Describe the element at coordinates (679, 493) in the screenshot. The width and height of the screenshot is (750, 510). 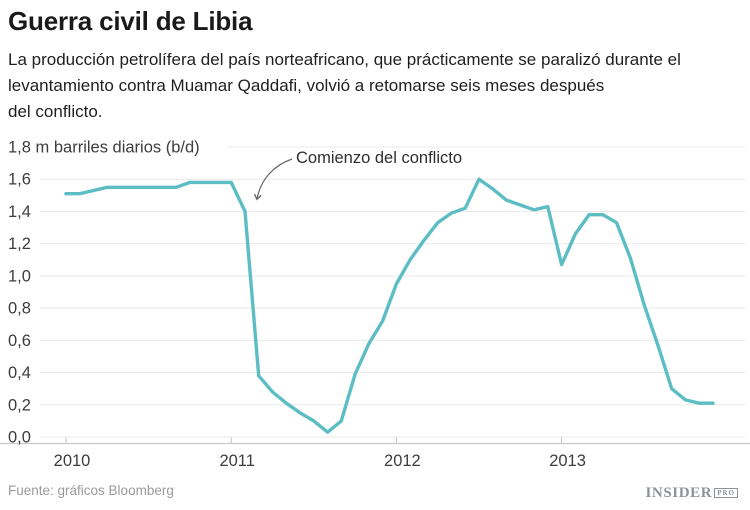
I see `logo-text: INSIDER` at that location.